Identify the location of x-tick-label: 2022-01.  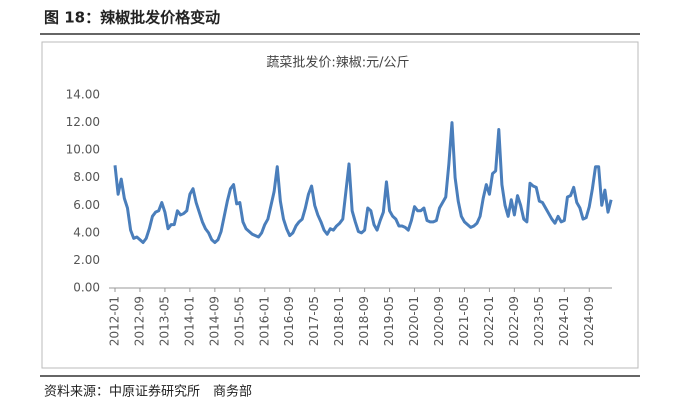
(489, 321).